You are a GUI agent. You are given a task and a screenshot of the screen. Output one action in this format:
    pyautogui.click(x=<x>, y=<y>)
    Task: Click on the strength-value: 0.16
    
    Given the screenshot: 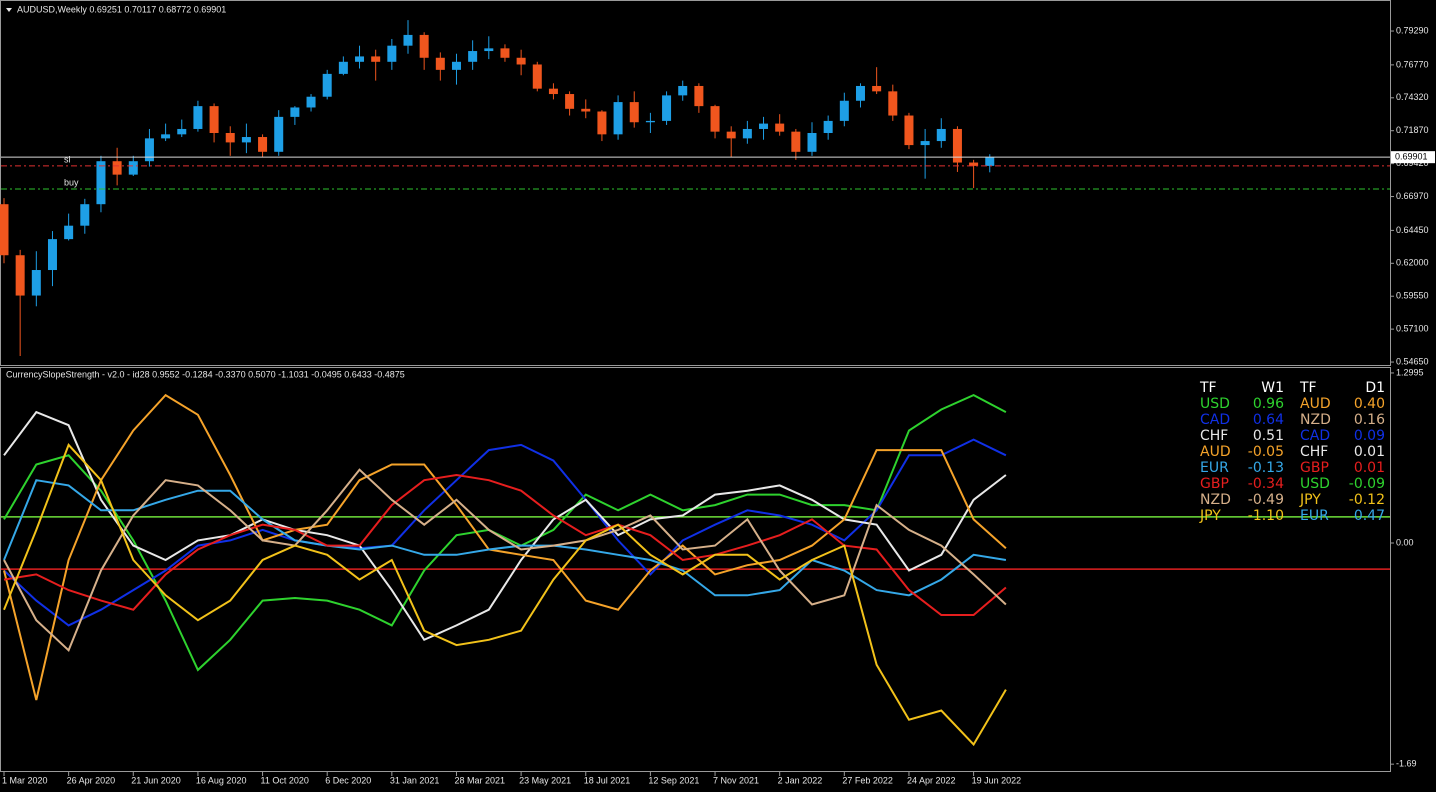 What is the action you would take?
    pyautogui.click(x=1369, y=420)
    